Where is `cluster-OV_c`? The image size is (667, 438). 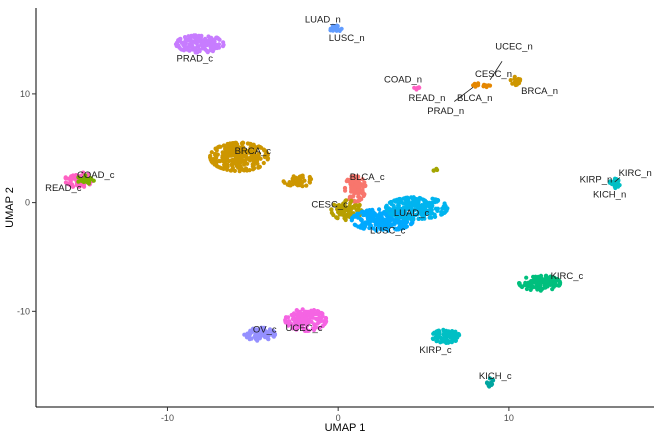
cluster-OV_c is located at coordinates (260, 334).